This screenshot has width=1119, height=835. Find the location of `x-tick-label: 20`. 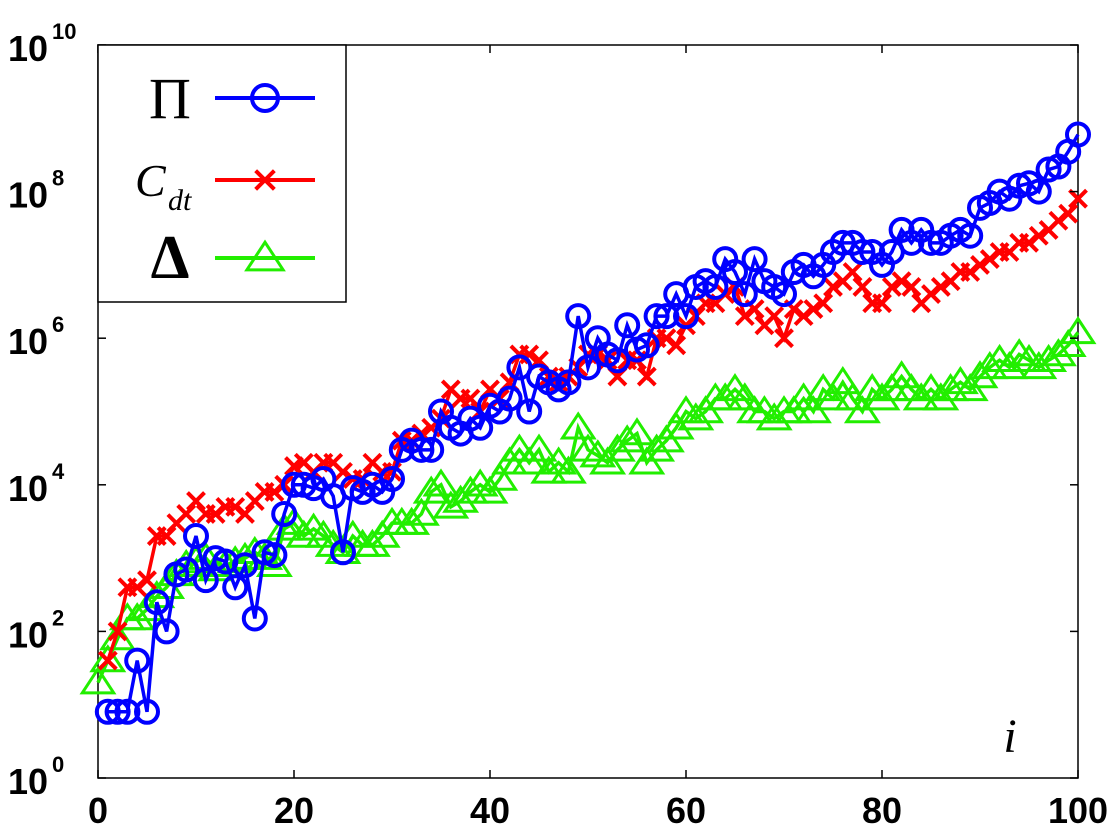

x-tick-label: 20 is located at coordinates (294, 810).